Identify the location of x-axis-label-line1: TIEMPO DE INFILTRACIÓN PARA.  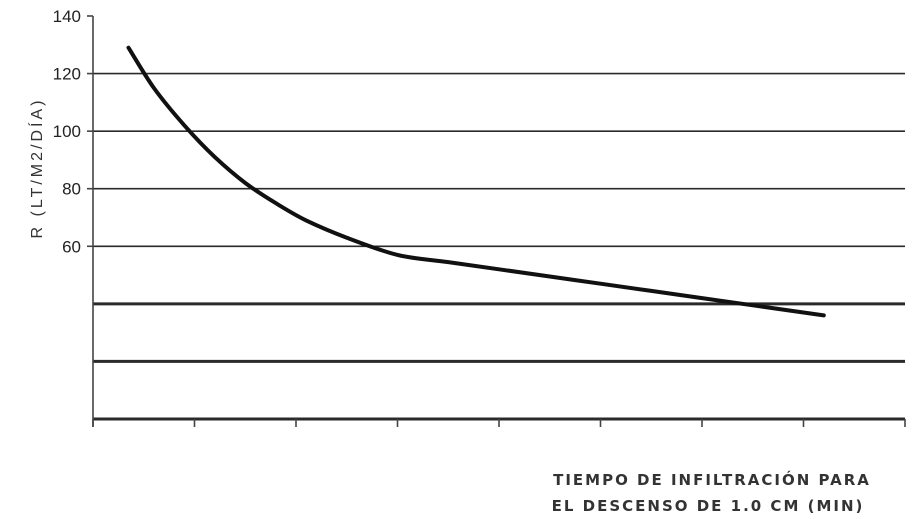
(712, 479).